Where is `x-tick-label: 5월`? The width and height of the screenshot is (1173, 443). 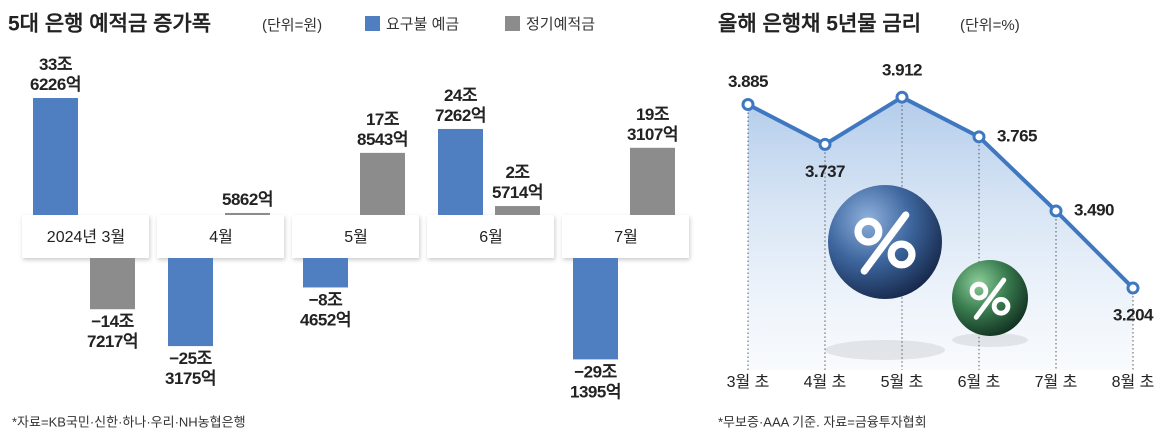 x-tick-label: 5월 is located at coordinates (356, 237).